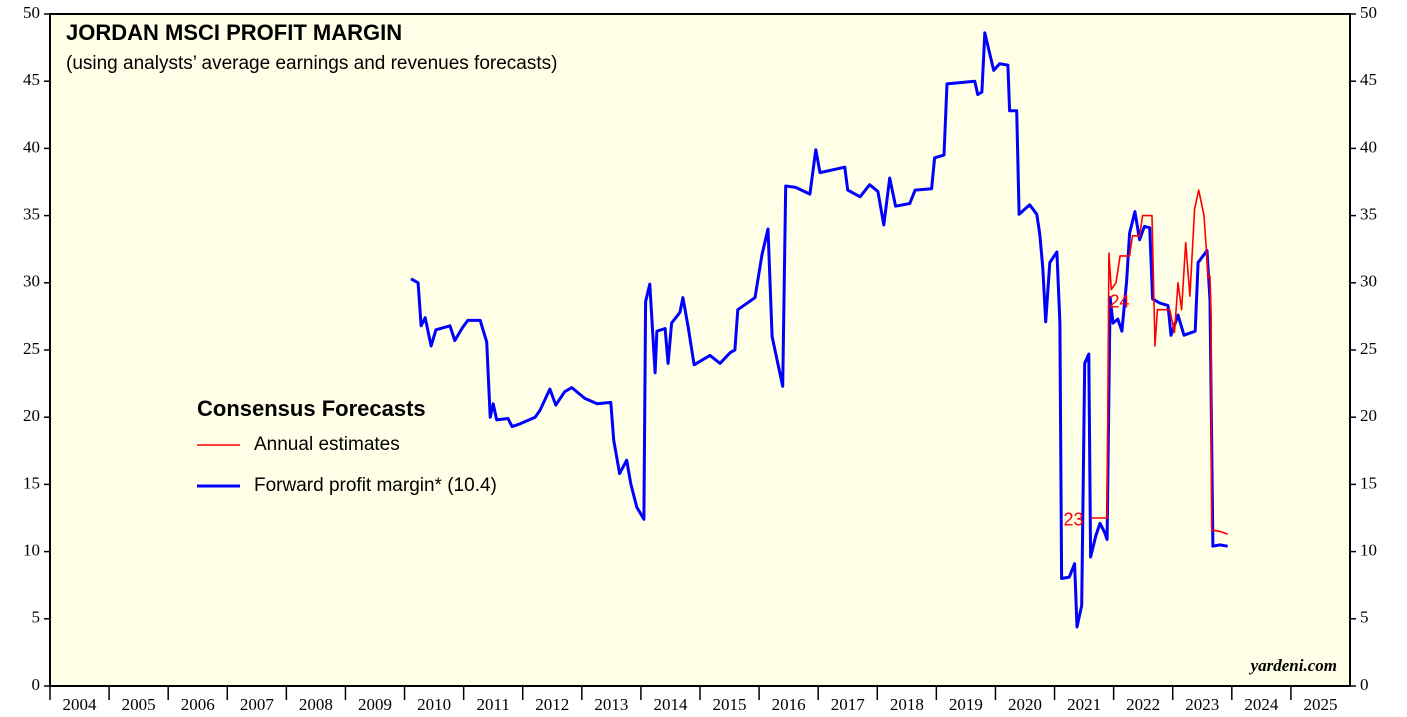 This screenshot has height=717, width=1407. What do you see at coordinates (375, 704) in the screenshot?
I see `x-tick-label: 2009` at bounding box center [375, 704].